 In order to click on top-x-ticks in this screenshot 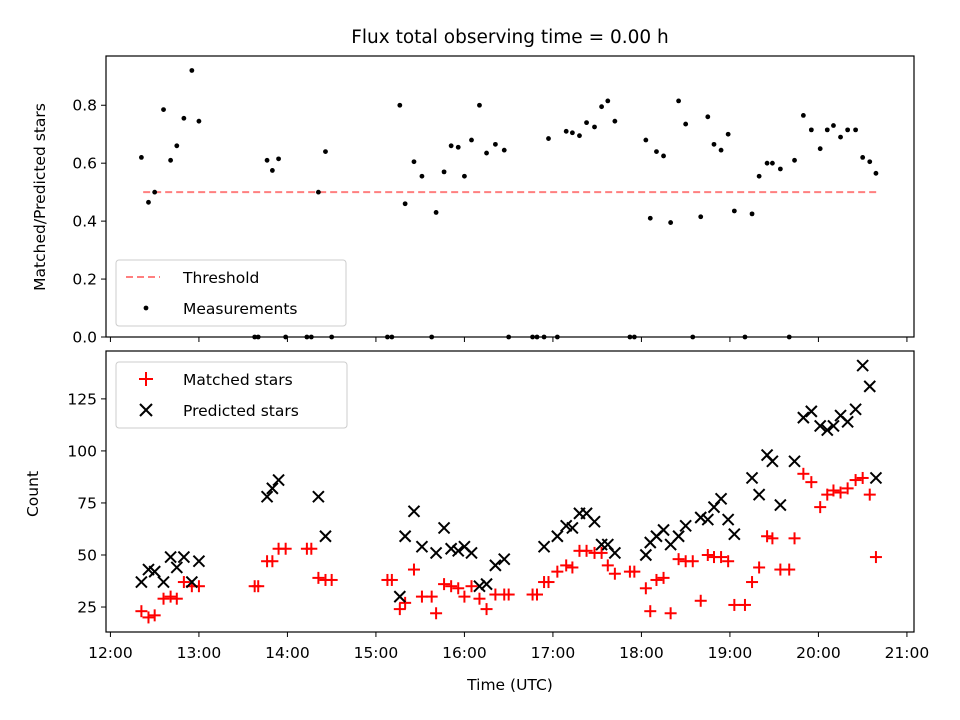, I will do `click(508, 339)`.